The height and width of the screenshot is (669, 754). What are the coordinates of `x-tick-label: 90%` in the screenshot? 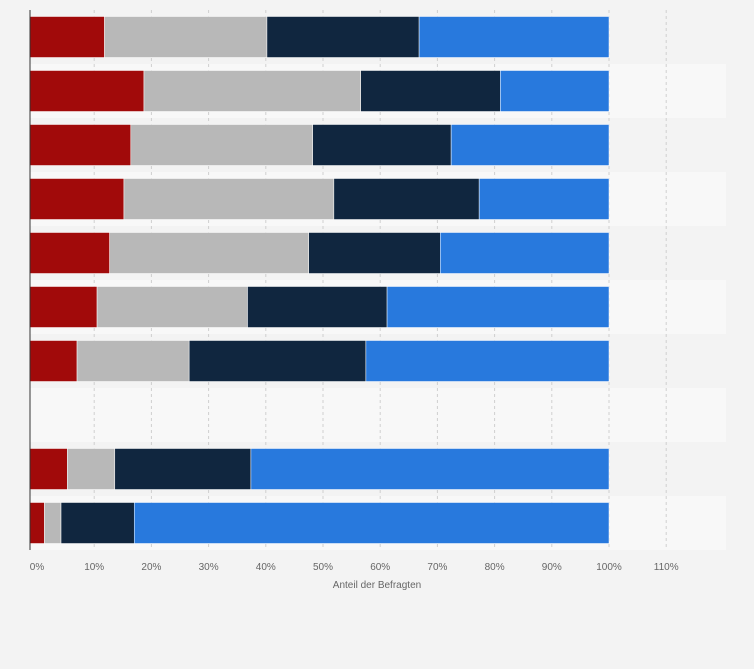 It's located at (552, 567).